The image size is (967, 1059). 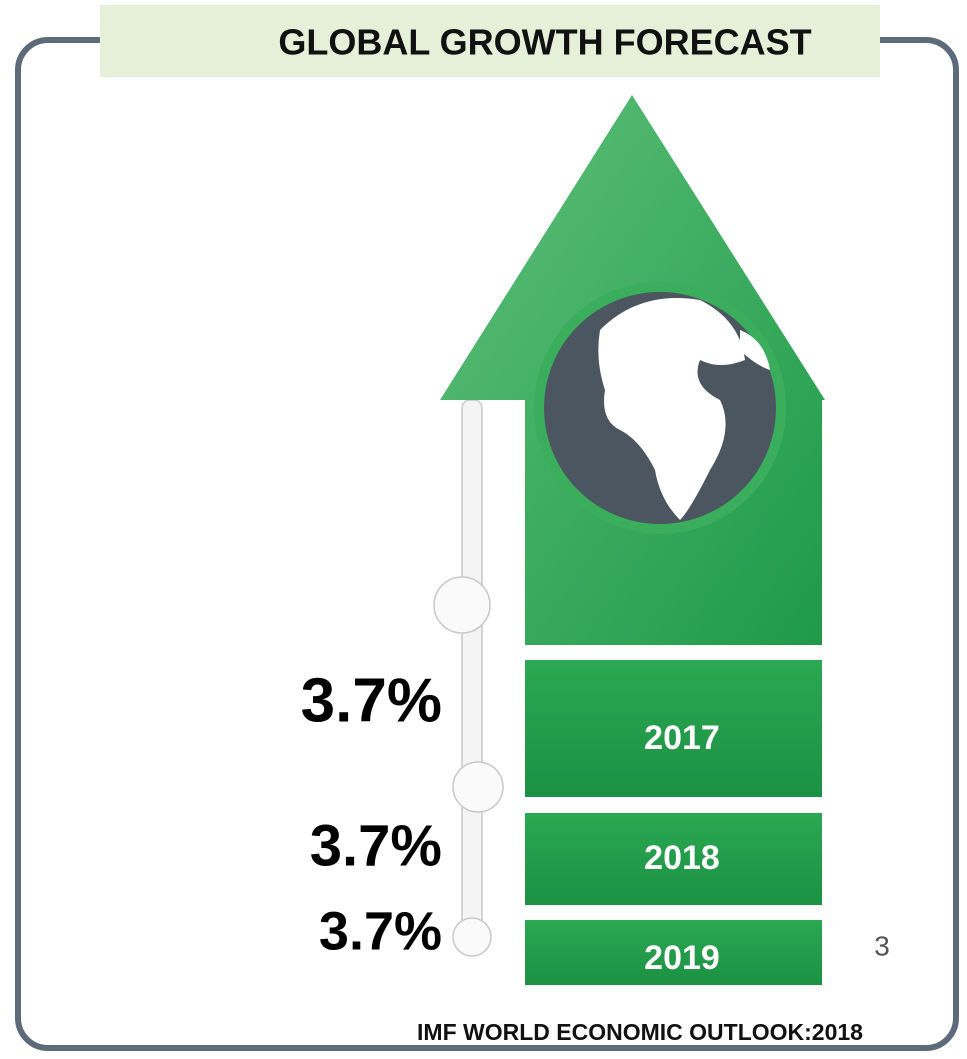 I want to click on source: IMF WORLD ECONOMIC OUTLOOK:2018, so click(x=640, y=1032).